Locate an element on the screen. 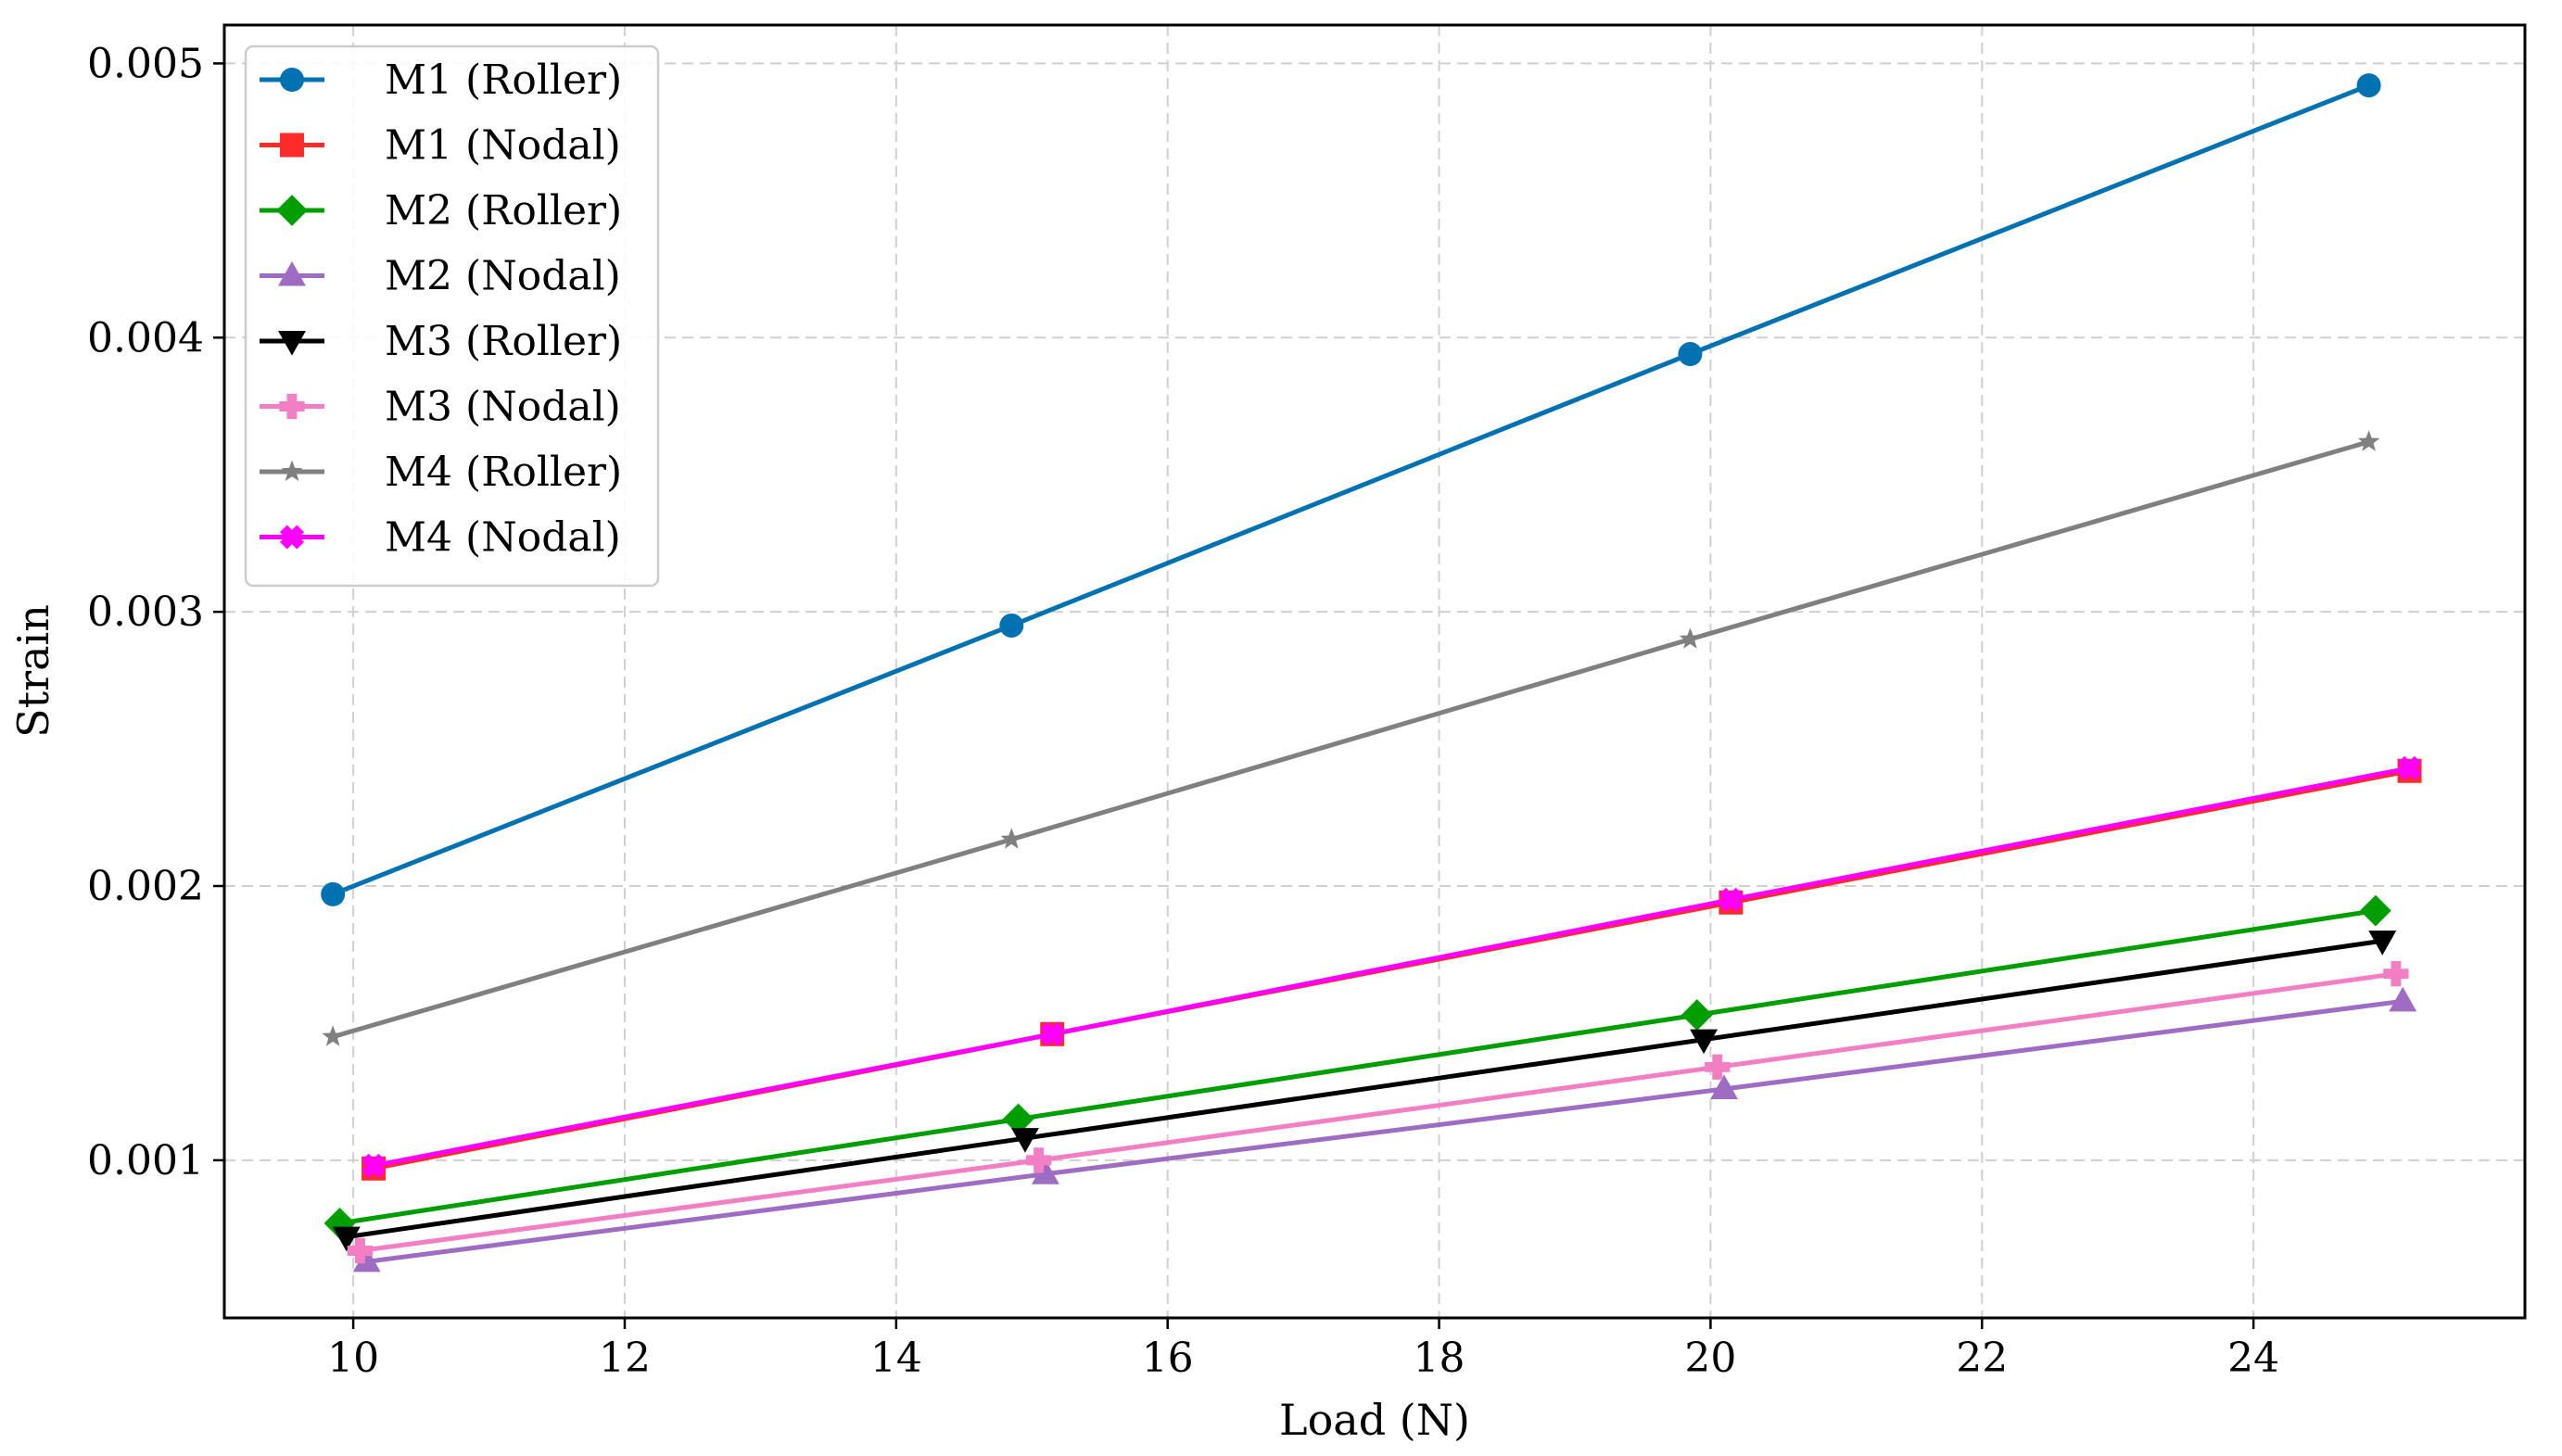  x-tick-label: 22 is located at coordinates (1982, 1358).